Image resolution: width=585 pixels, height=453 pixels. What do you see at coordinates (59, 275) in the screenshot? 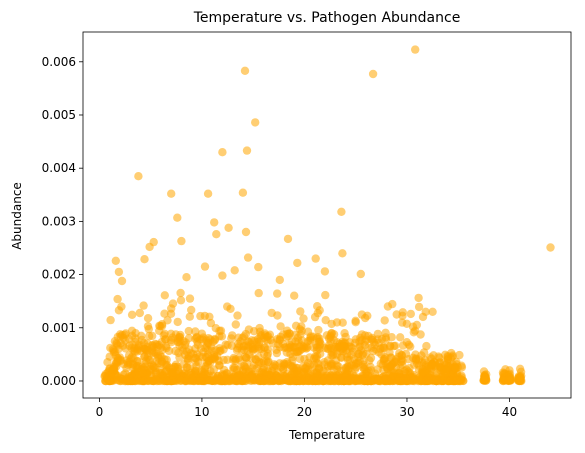
I see `y-tick-label: 0.002` at bounding box center [59, 275].